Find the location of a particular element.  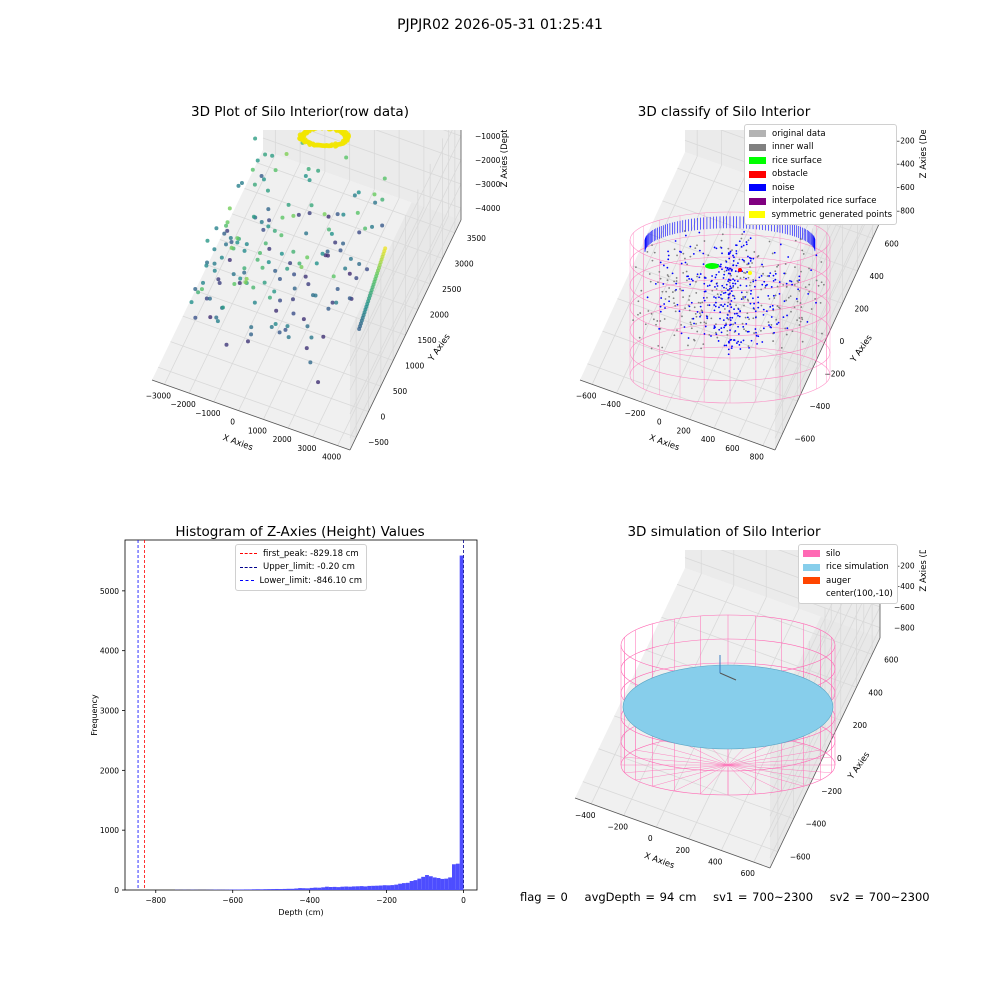

legend-entry: center(100,-10) is located at coordinates (848, 595).